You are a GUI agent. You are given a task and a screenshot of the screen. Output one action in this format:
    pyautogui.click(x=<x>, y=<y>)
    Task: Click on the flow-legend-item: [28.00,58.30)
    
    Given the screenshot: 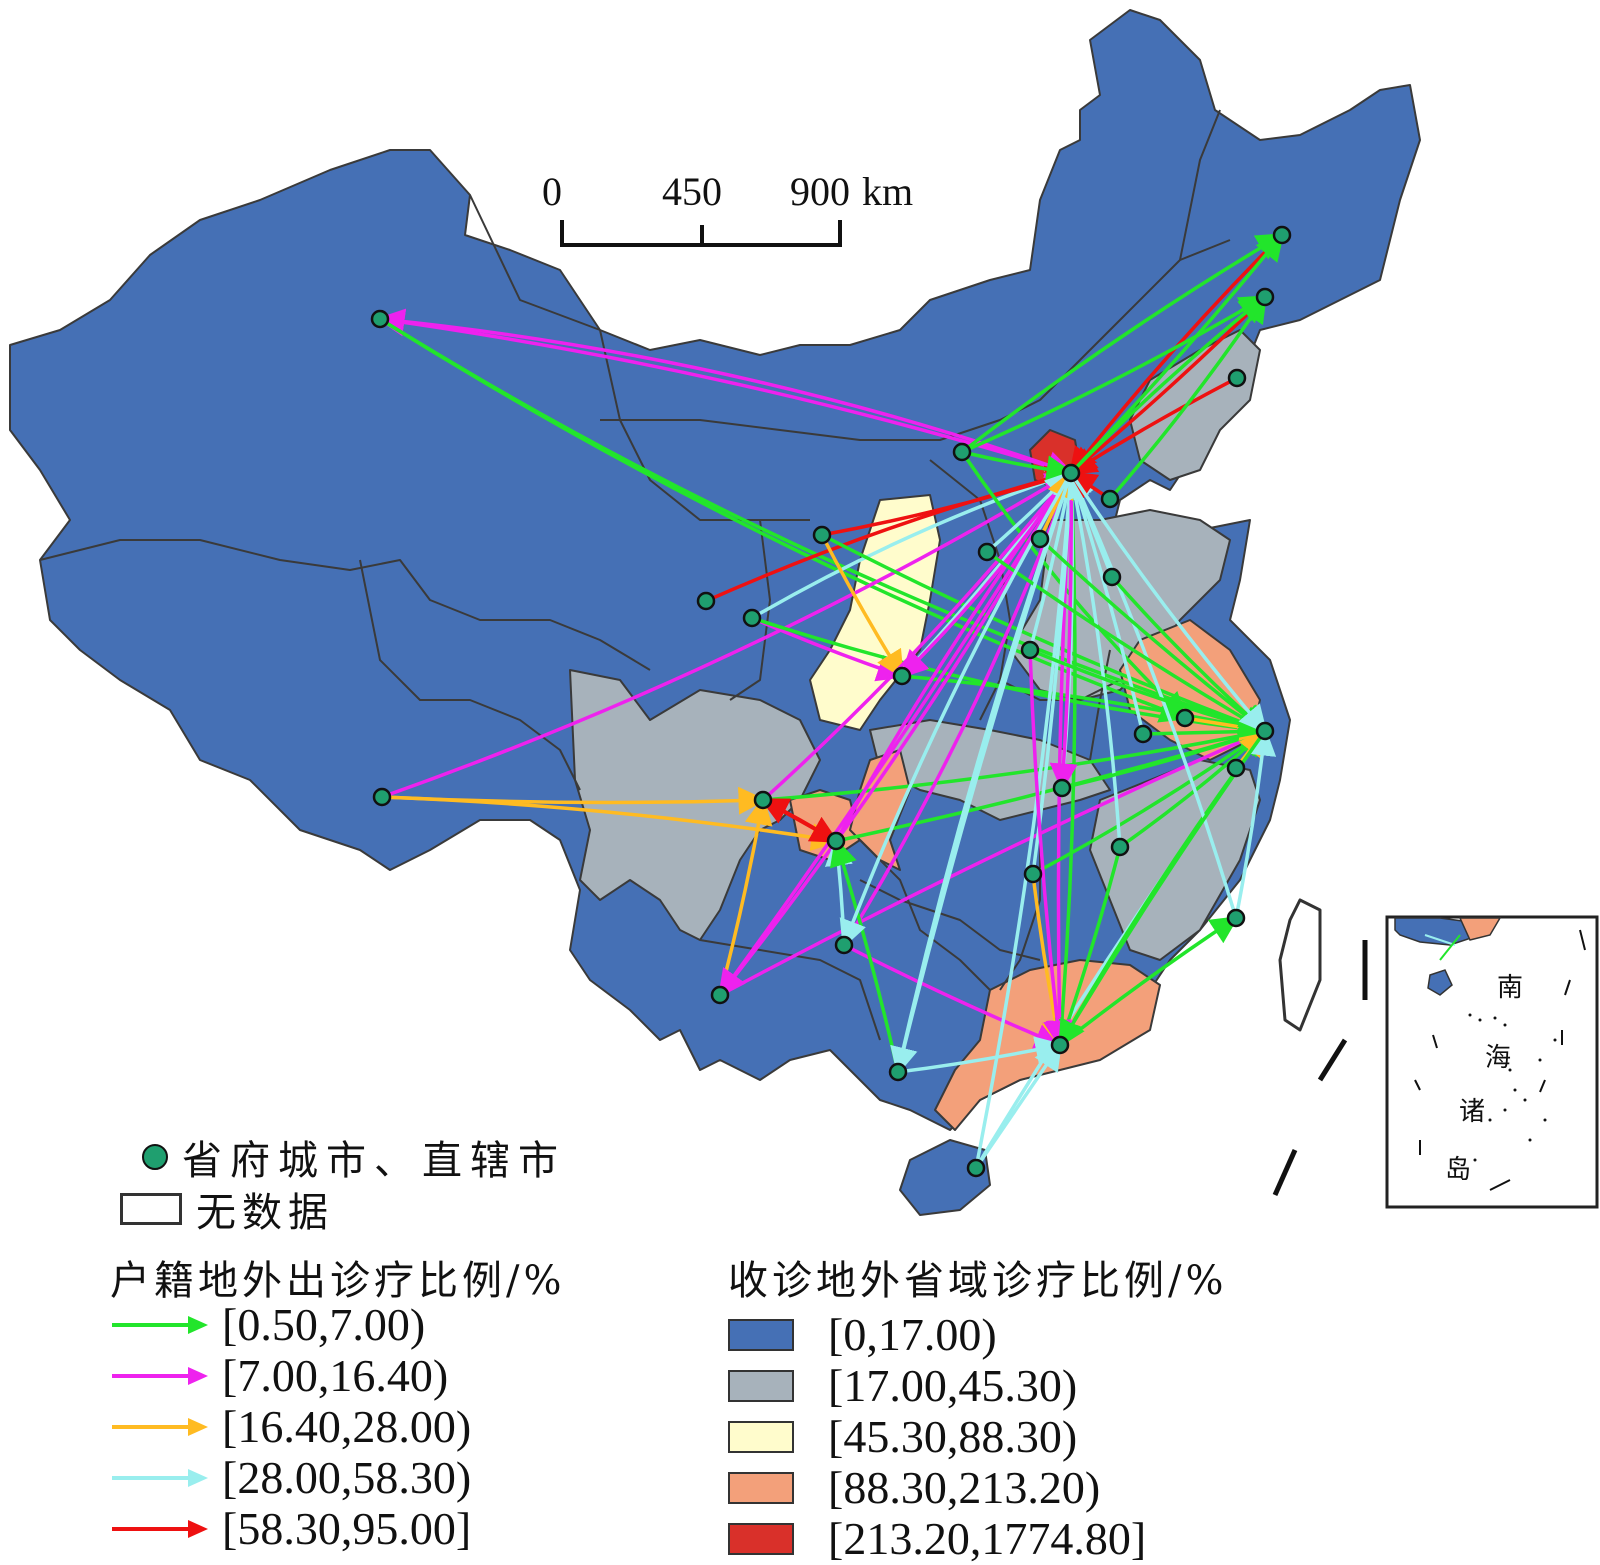 What is the action you would take?
    pyautogui.click(x=290, y=1477)
    